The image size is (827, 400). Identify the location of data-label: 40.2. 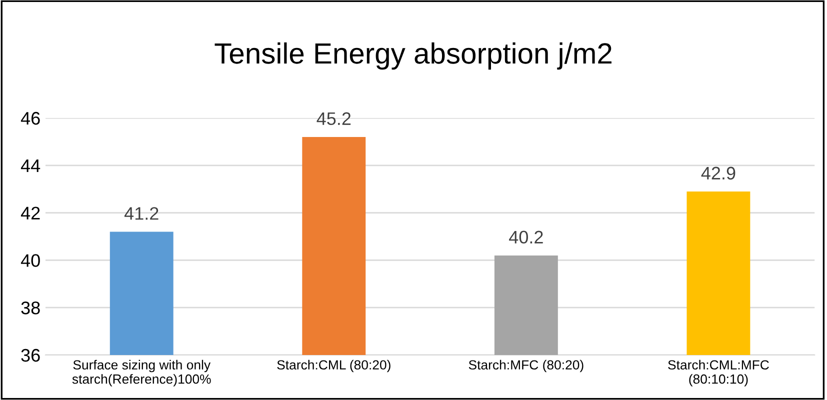
(526, 237).